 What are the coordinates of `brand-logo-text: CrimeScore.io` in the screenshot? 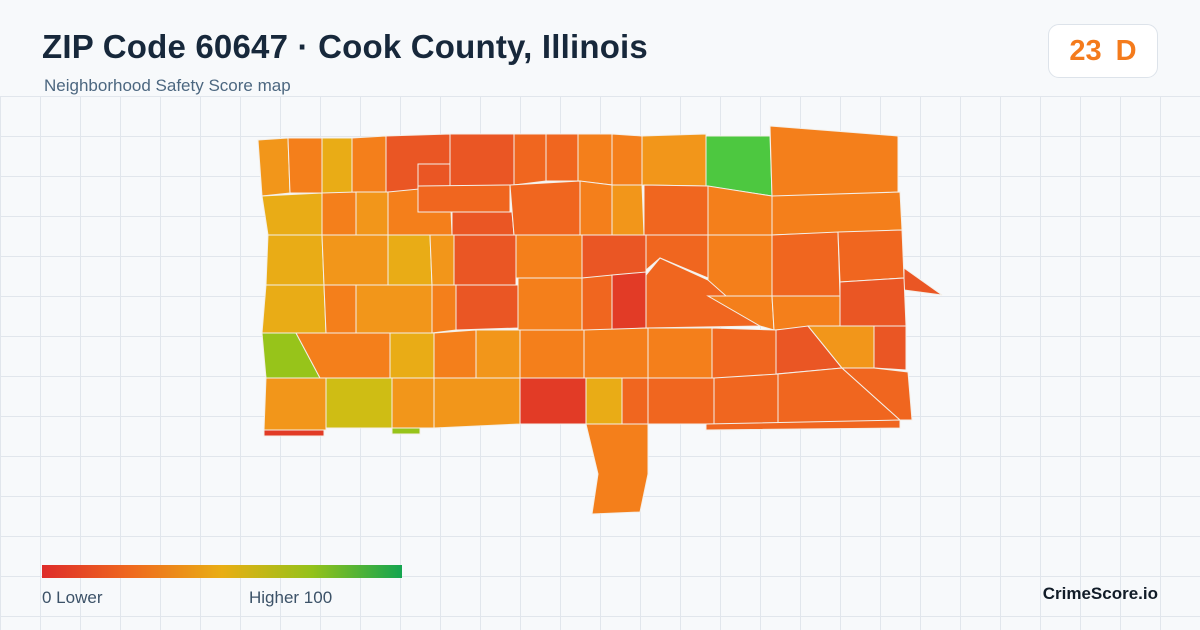 It's located at (1100, 593).